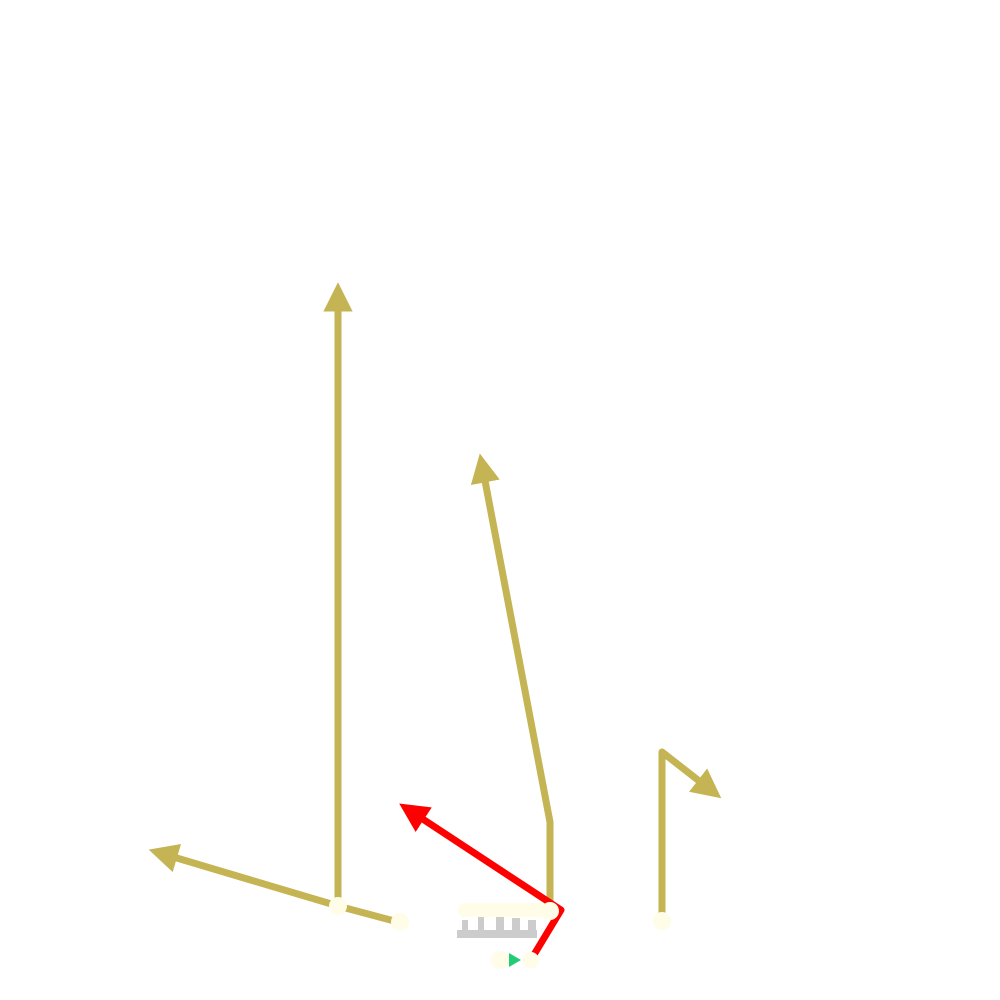 The height and width of the screenshot is (1000, 1000). Describe the element at coordinates (662, 921) in the screenshot. I see `player-wr-right` at that location.